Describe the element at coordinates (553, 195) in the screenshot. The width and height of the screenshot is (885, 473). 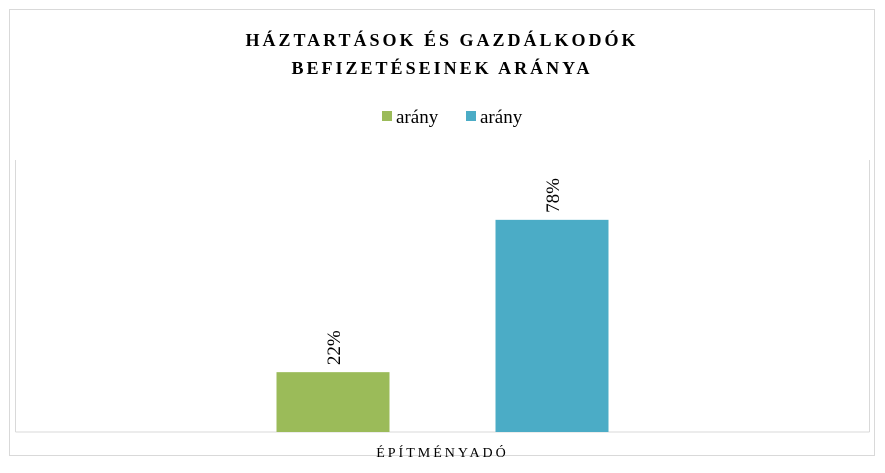
I see `data-label: 78%` at that location.